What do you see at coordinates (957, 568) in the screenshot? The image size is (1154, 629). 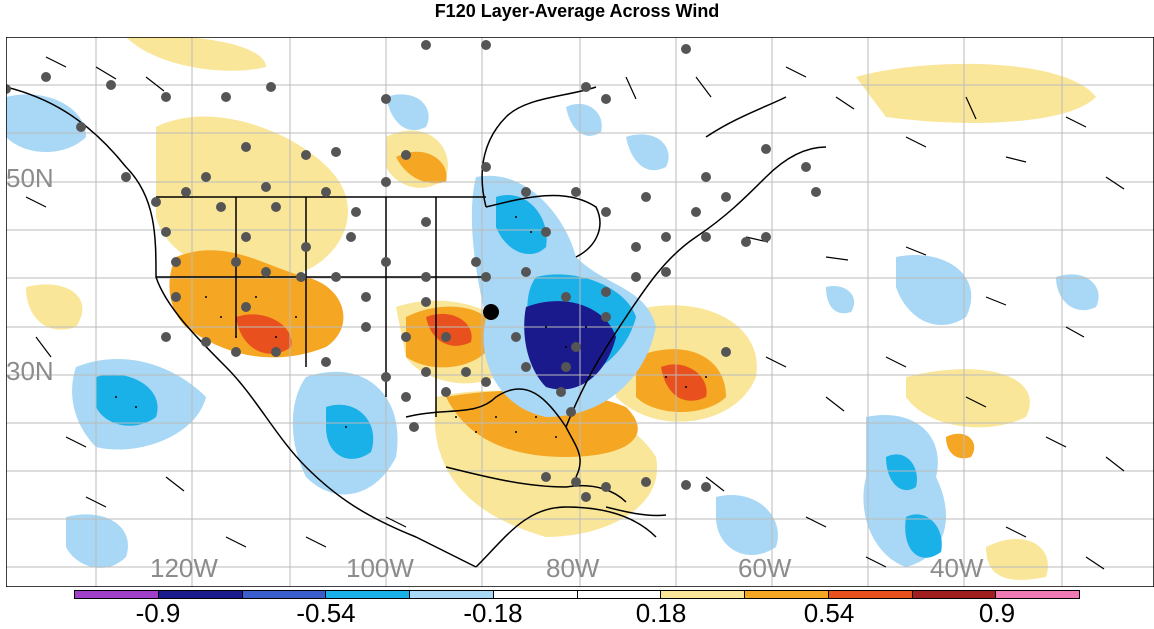 I see `lon-label-40w: 40W` at bounding box center [957, 568].